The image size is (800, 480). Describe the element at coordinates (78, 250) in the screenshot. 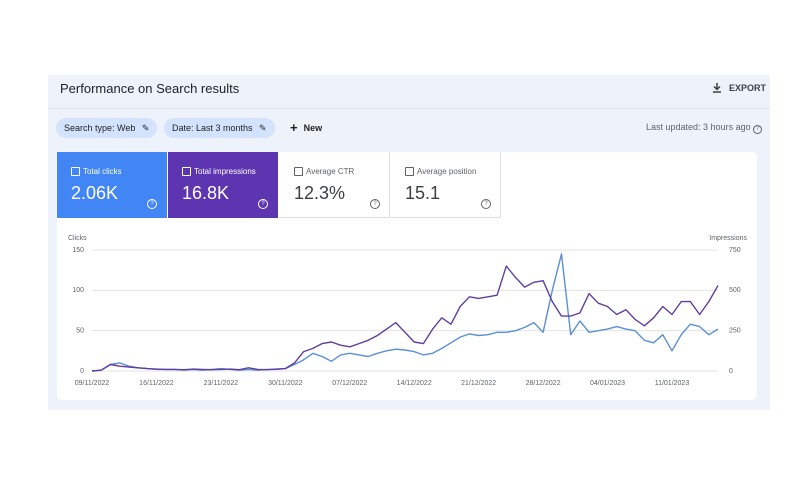

I see `y-tick-label: 150` at that location.